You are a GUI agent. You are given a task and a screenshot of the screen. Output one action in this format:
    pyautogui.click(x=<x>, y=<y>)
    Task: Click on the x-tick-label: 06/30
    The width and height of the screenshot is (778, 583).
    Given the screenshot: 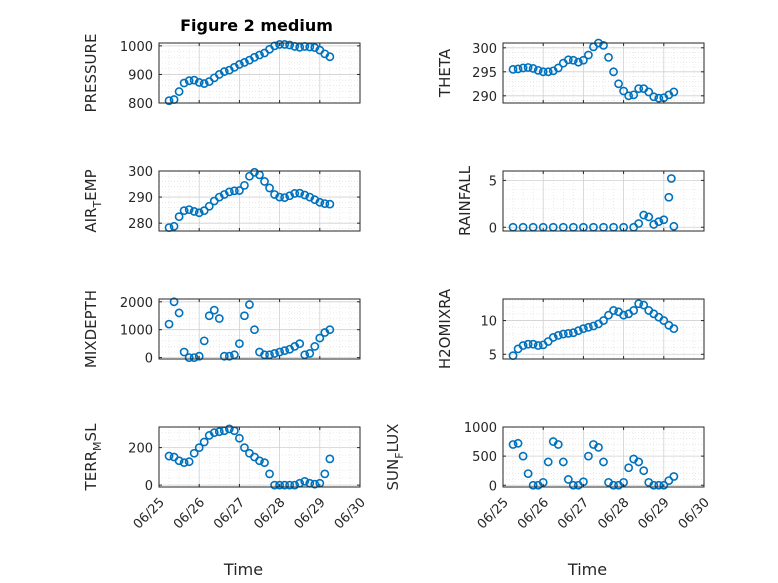 What is the action you would take?
    pyautogui.click(x=694, y=513)
    